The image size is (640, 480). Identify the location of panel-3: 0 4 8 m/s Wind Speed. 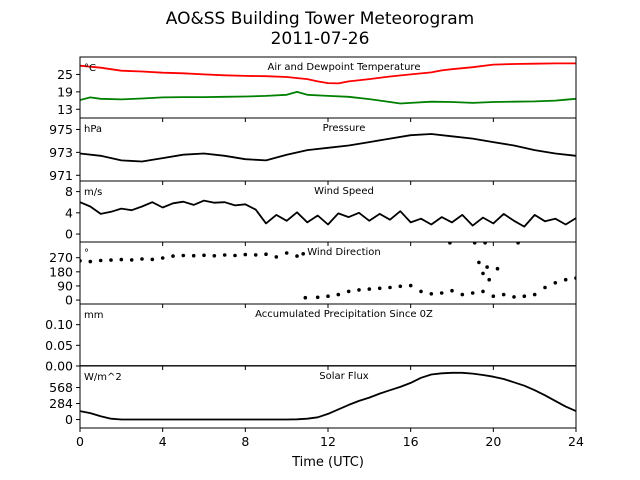
(321, 213).